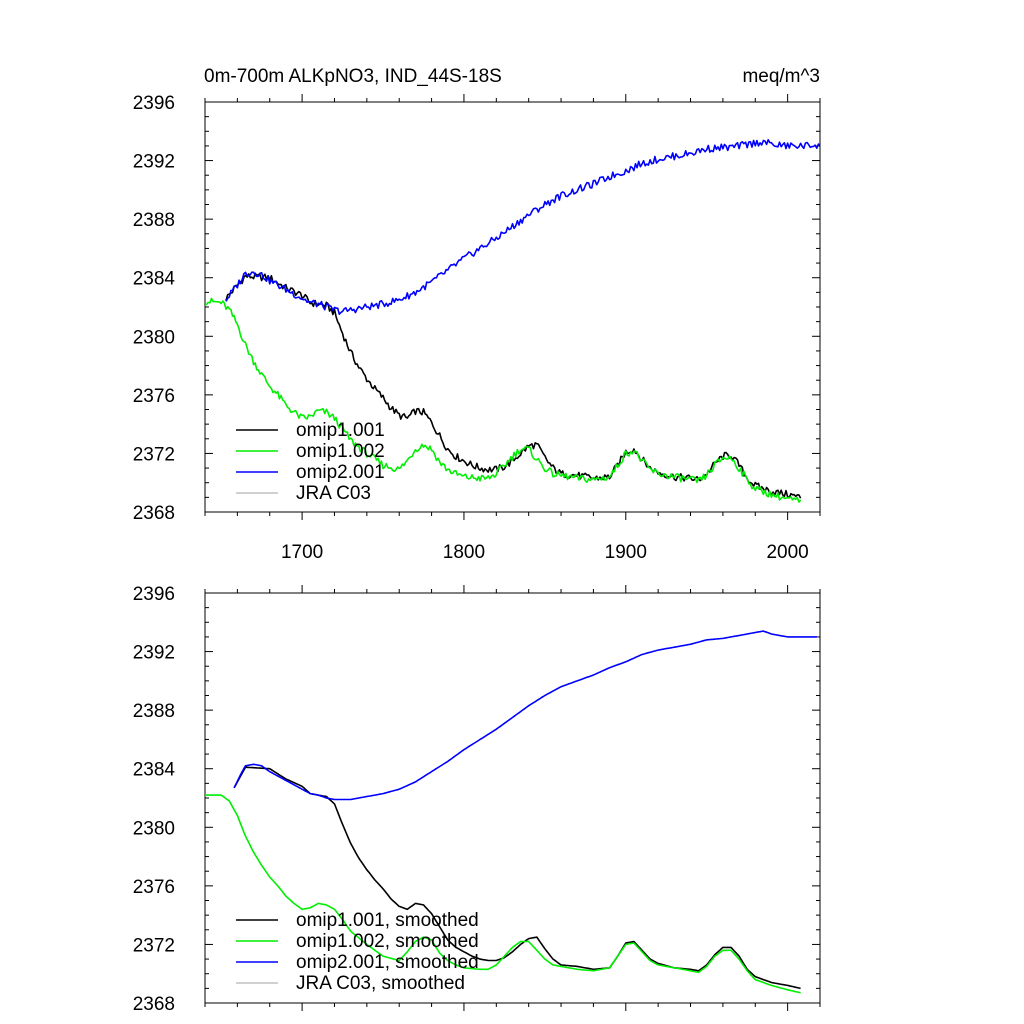  I want to click on legend-label: omip1.001, so click(340, 430).